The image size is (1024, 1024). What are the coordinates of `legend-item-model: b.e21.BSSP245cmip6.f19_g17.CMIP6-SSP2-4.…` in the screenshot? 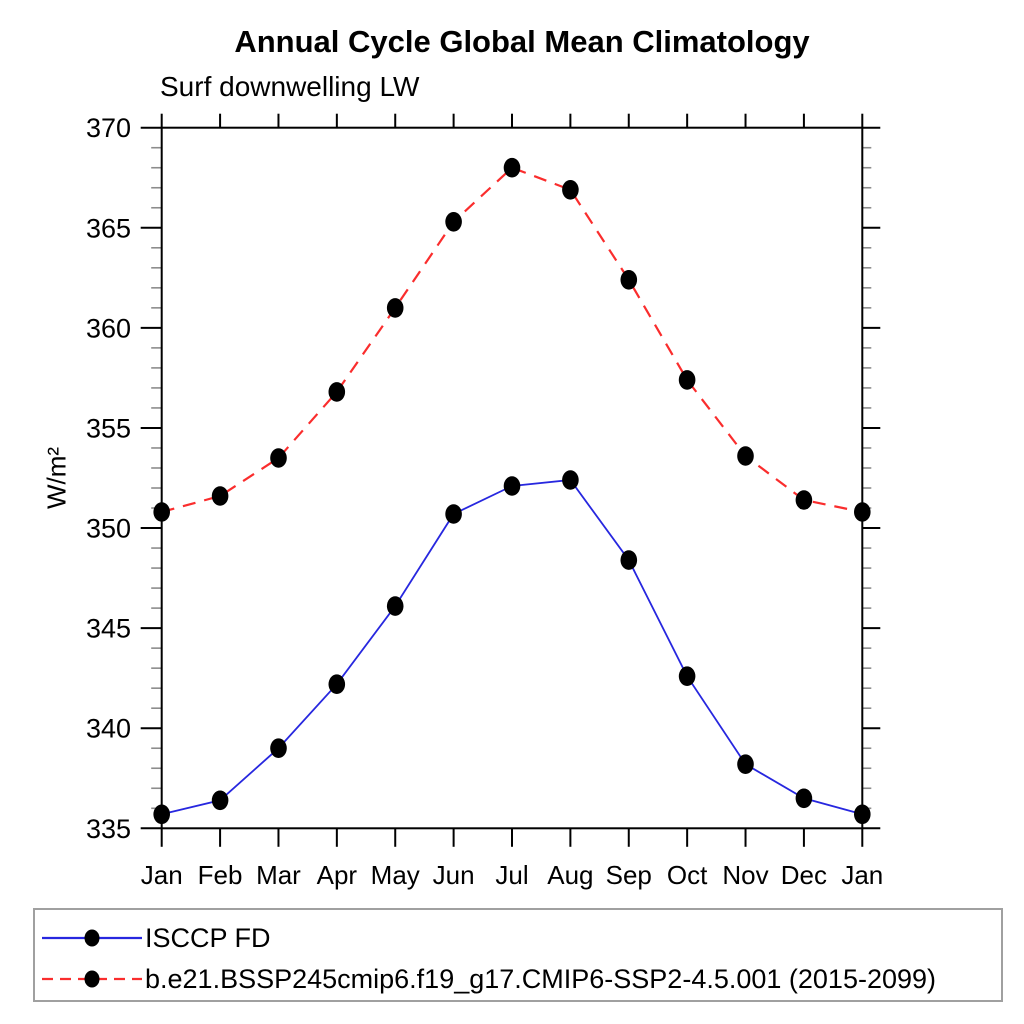 It's located at (488, 979).